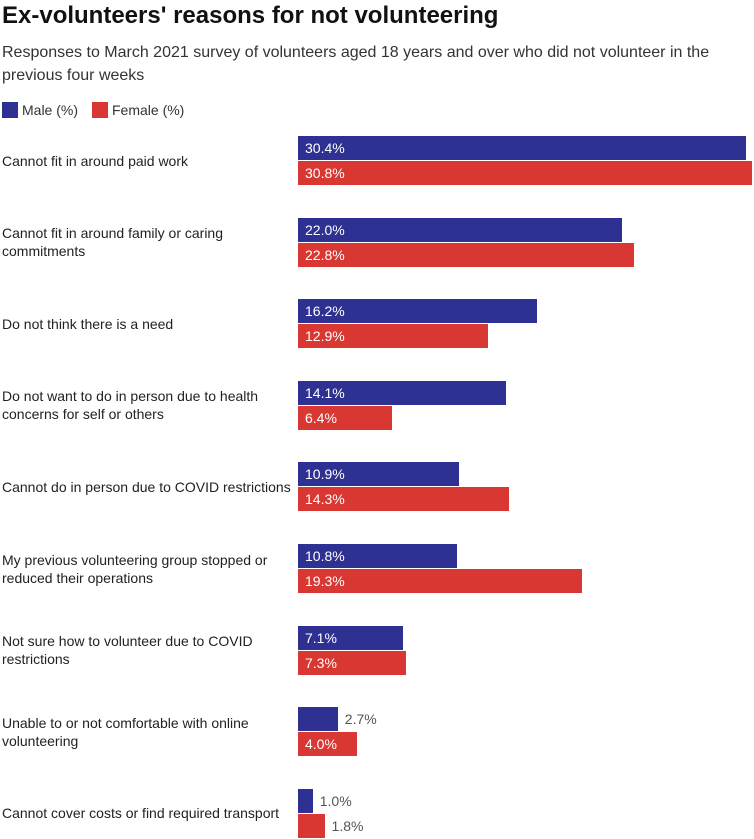 The width and height of the screenshot is (754, 839). I want to click on category-label: Do not think there is a need, so click(88, 323).